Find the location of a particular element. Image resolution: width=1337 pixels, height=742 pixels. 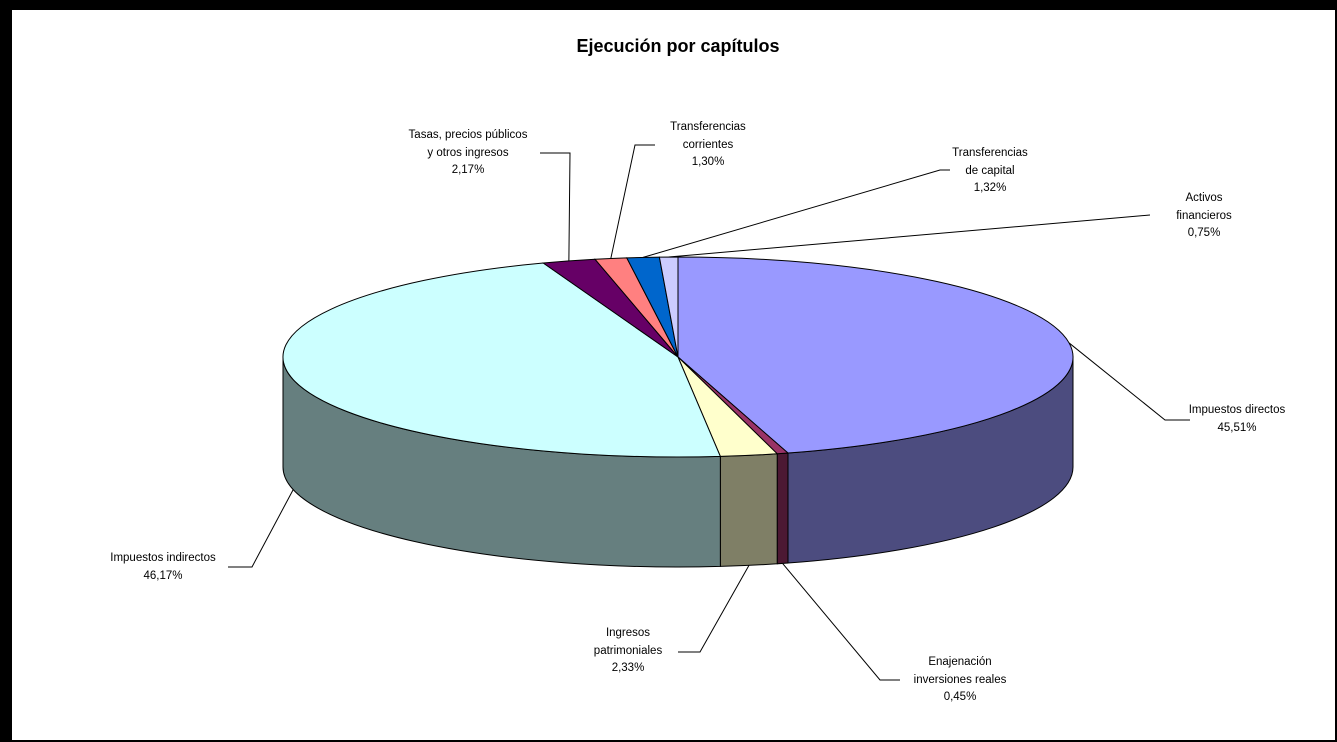

data-label: Activos financieros 0,75% is located at coordinates (1204, 216).